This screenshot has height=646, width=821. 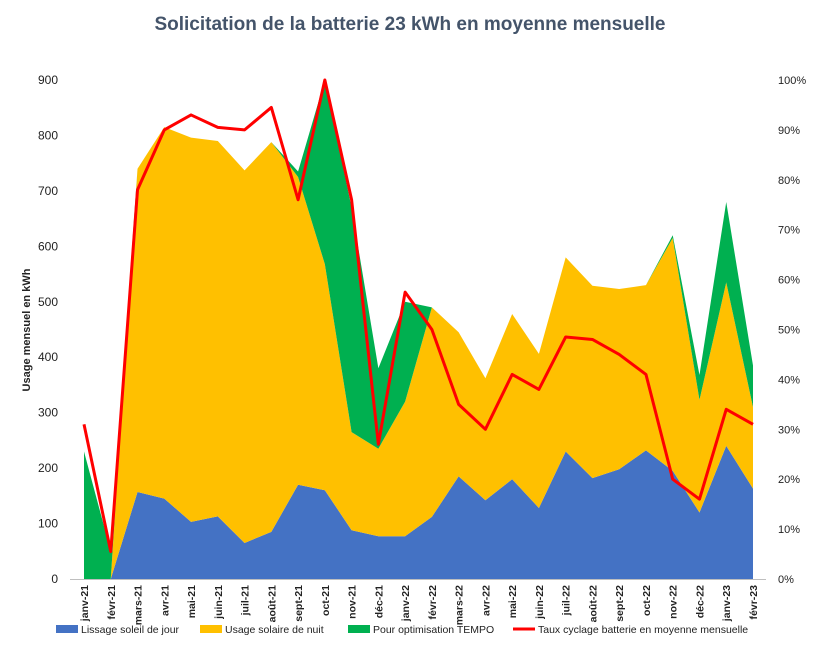 I want to click on y2-tick-label: 10%, so click(x=789, y=530).